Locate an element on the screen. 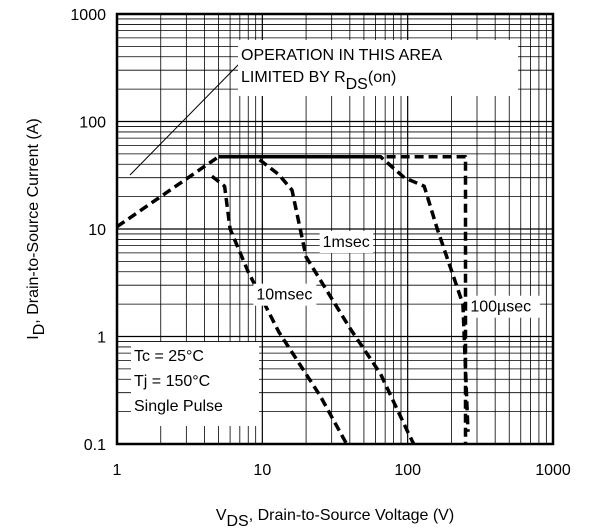  y-axis-label: ID, Drain-to-Source Current (A) is located at coordinates (36, 228).